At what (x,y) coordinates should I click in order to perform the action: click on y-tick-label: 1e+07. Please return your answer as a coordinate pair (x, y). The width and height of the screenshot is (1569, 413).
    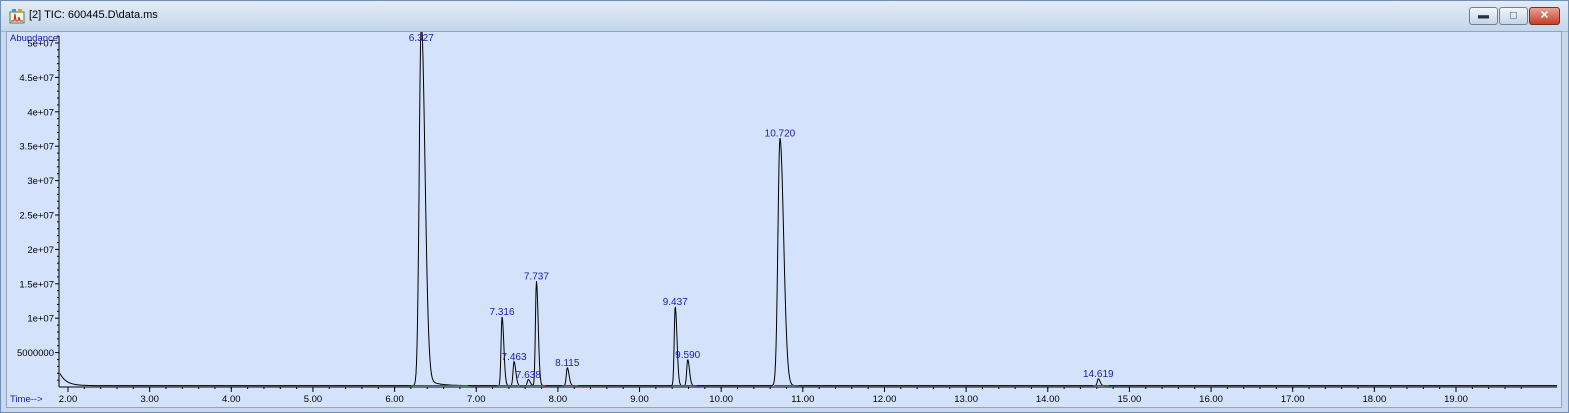
    Looking at the image, I should click on (40, 319).